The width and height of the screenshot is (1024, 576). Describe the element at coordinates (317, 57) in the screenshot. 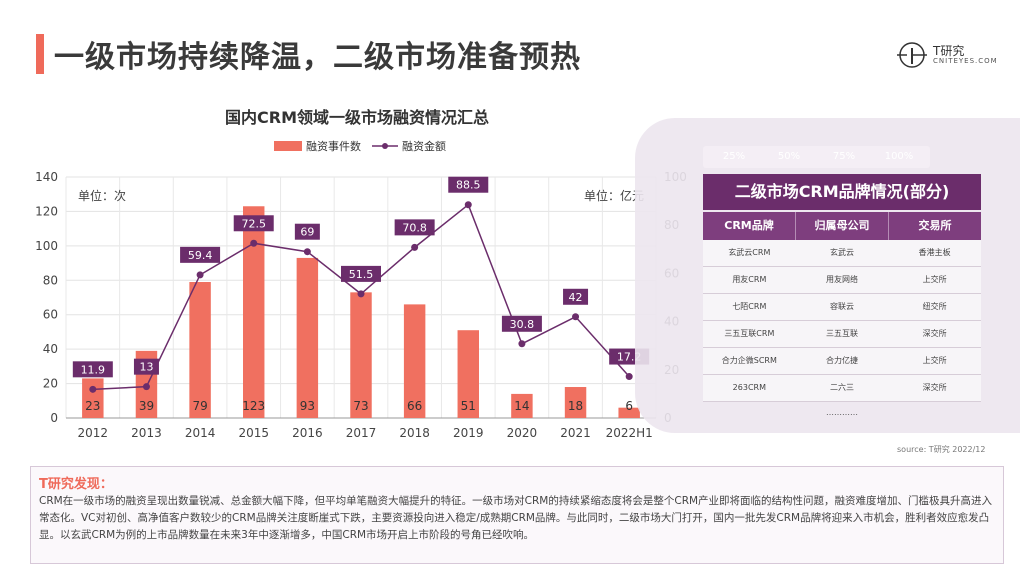

I see `page-title: 一级市场持续降温，二级市场准备预热` at that location.